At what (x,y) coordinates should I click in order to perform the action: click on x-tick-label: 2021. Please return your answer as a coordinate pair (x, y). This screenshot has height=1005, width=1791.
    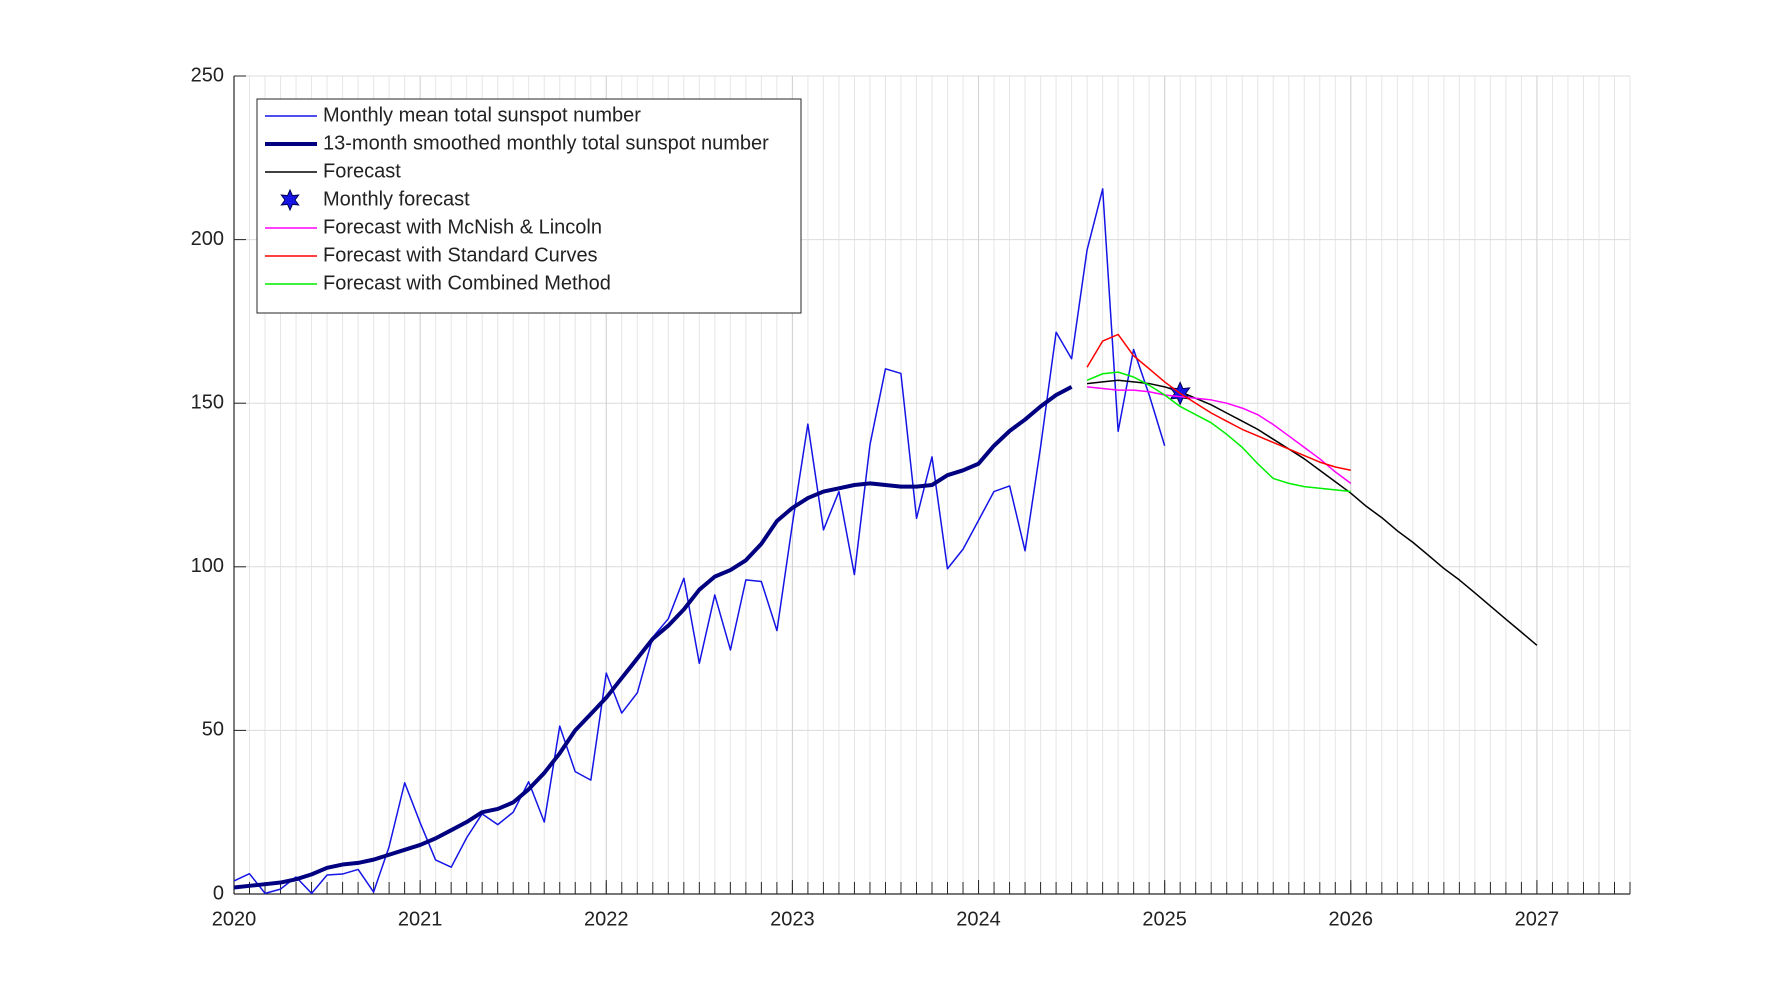
    Looking at the image, I should click on (420, 919).